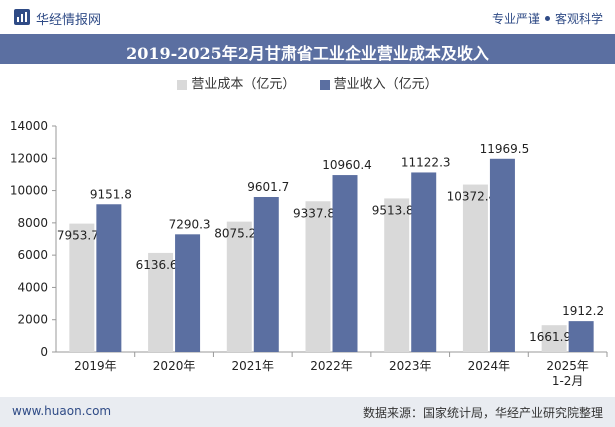  Describe the element at coordinates (578, 19) in the screenshot. I see `slogan-right: 客观科学` at that location.